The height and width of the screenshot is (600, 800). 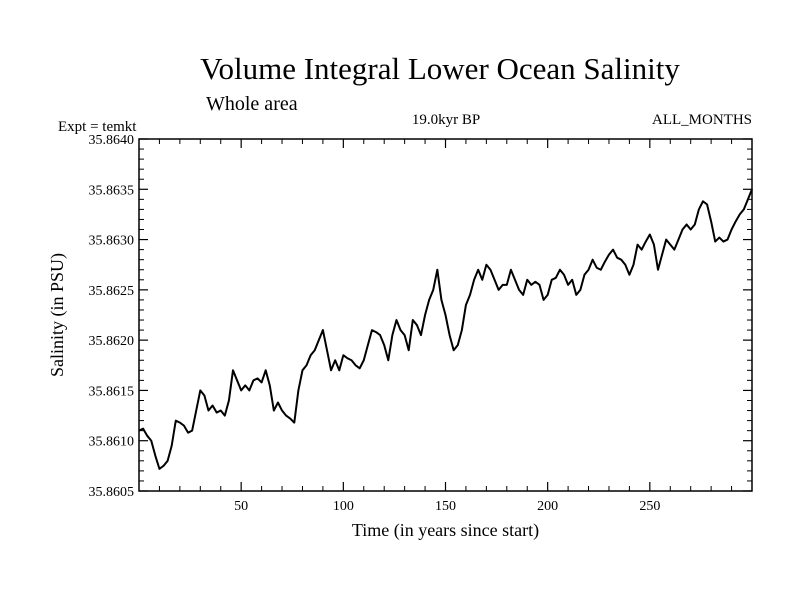 What do you see at coordinates (112, 341) in the screenshot?
I see `y-tick-label: 35.8620` at bounding box center [112, 341].